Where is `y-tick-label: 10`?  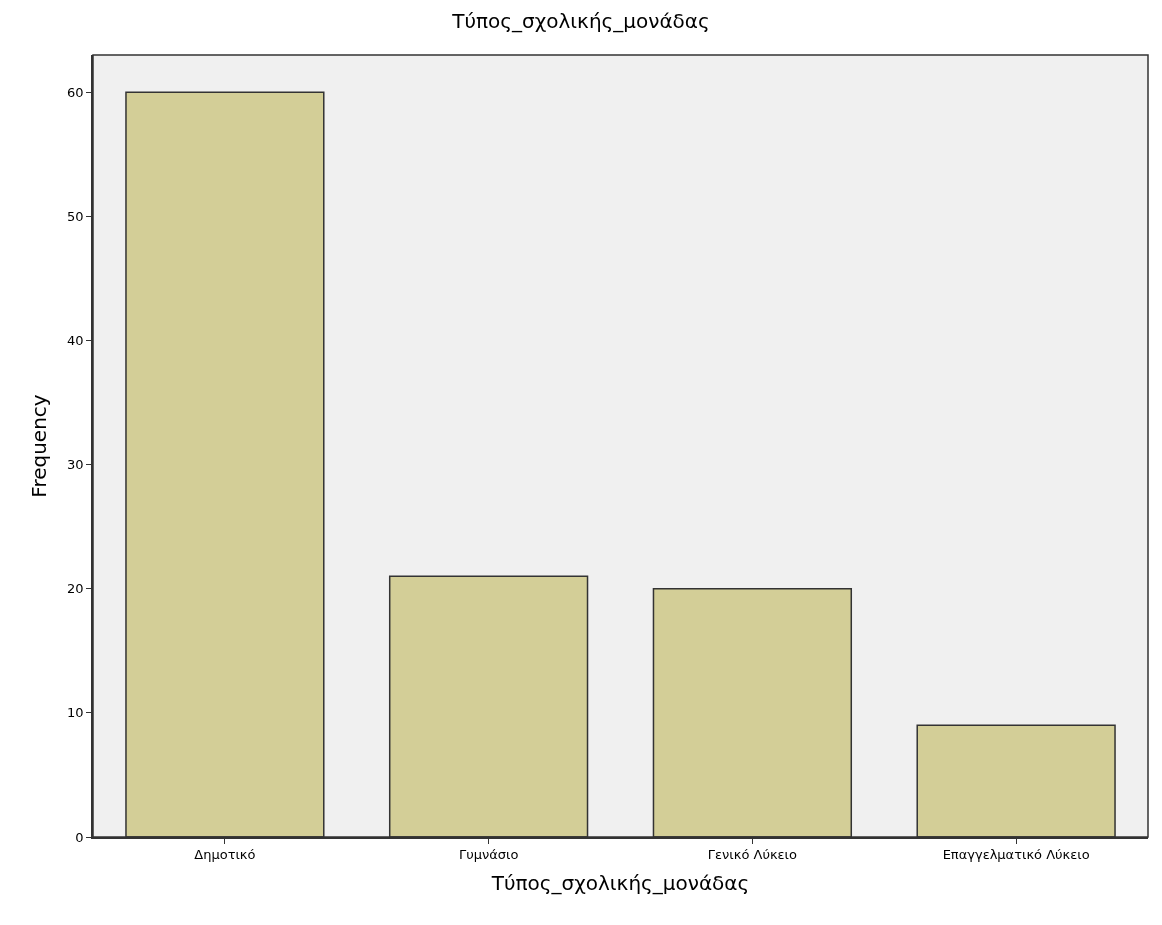
y-tick-label: 10 is located at coordinates (75, 713).